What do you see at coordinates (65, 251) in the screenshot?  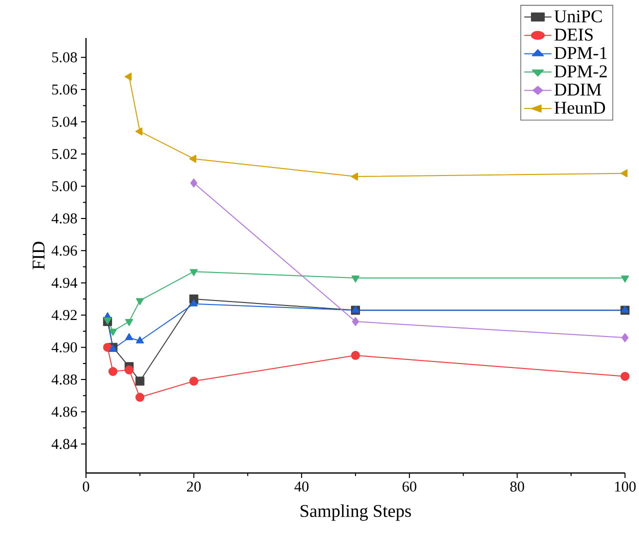 I see `y-tick-label: 4.96` at bounding box center [65, 251].